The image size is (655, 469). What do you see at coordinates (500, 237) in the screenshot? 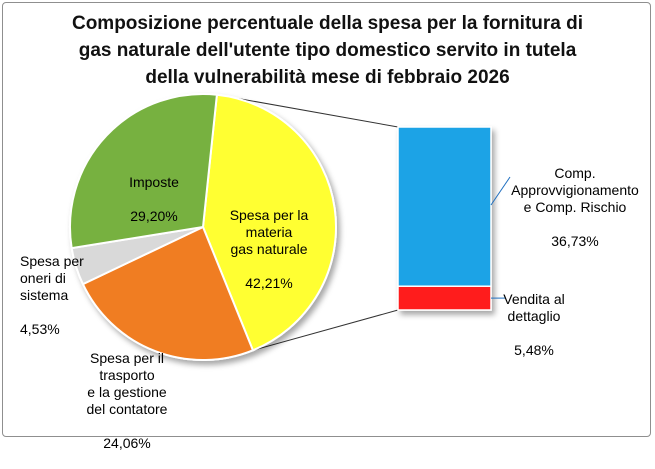
I see `breakdown-leader-lines` at bounding box center [500, 237].